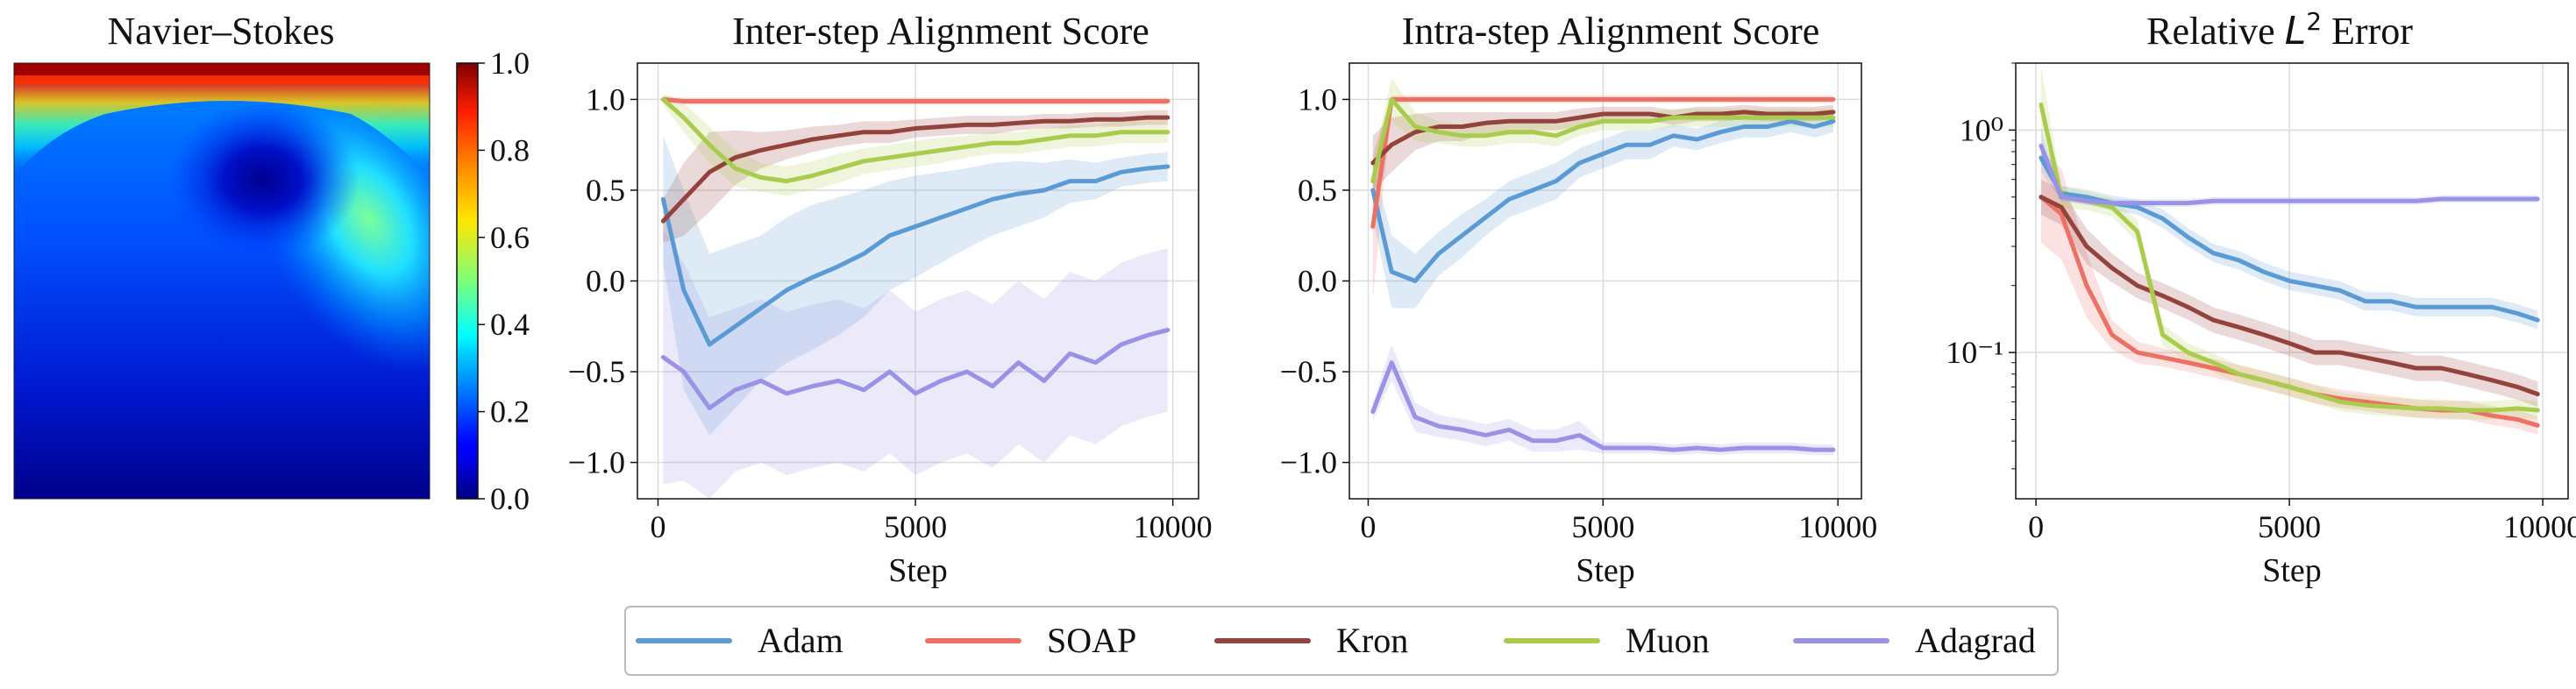 Image resolution: width=2576 pixels, height=689 pixels. I want to click on band-soap, so click(2289, 293).